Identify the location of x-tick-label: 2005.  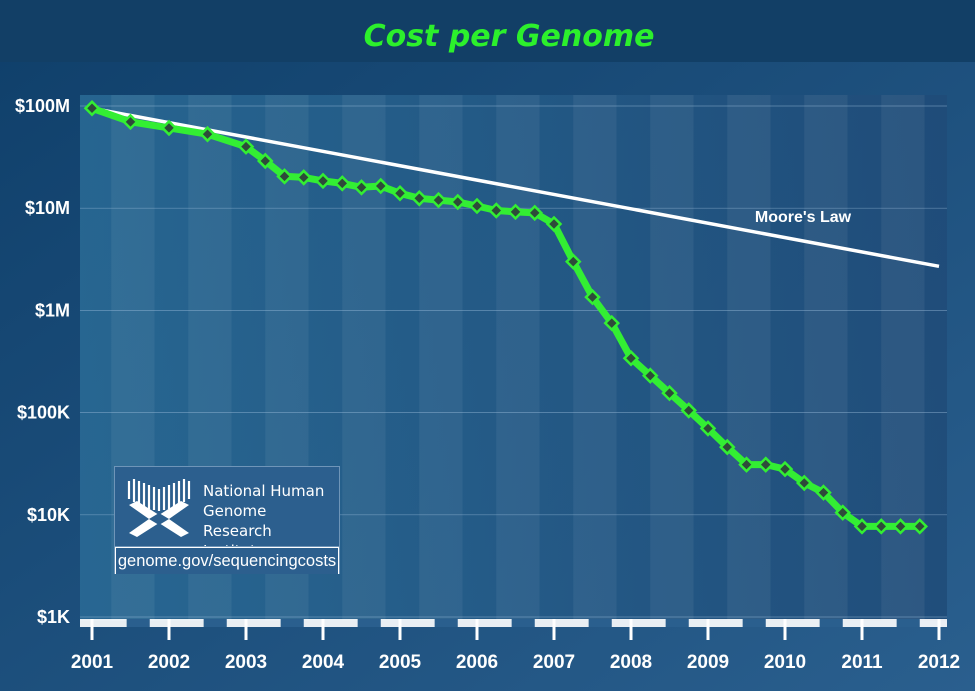
(400, 662).